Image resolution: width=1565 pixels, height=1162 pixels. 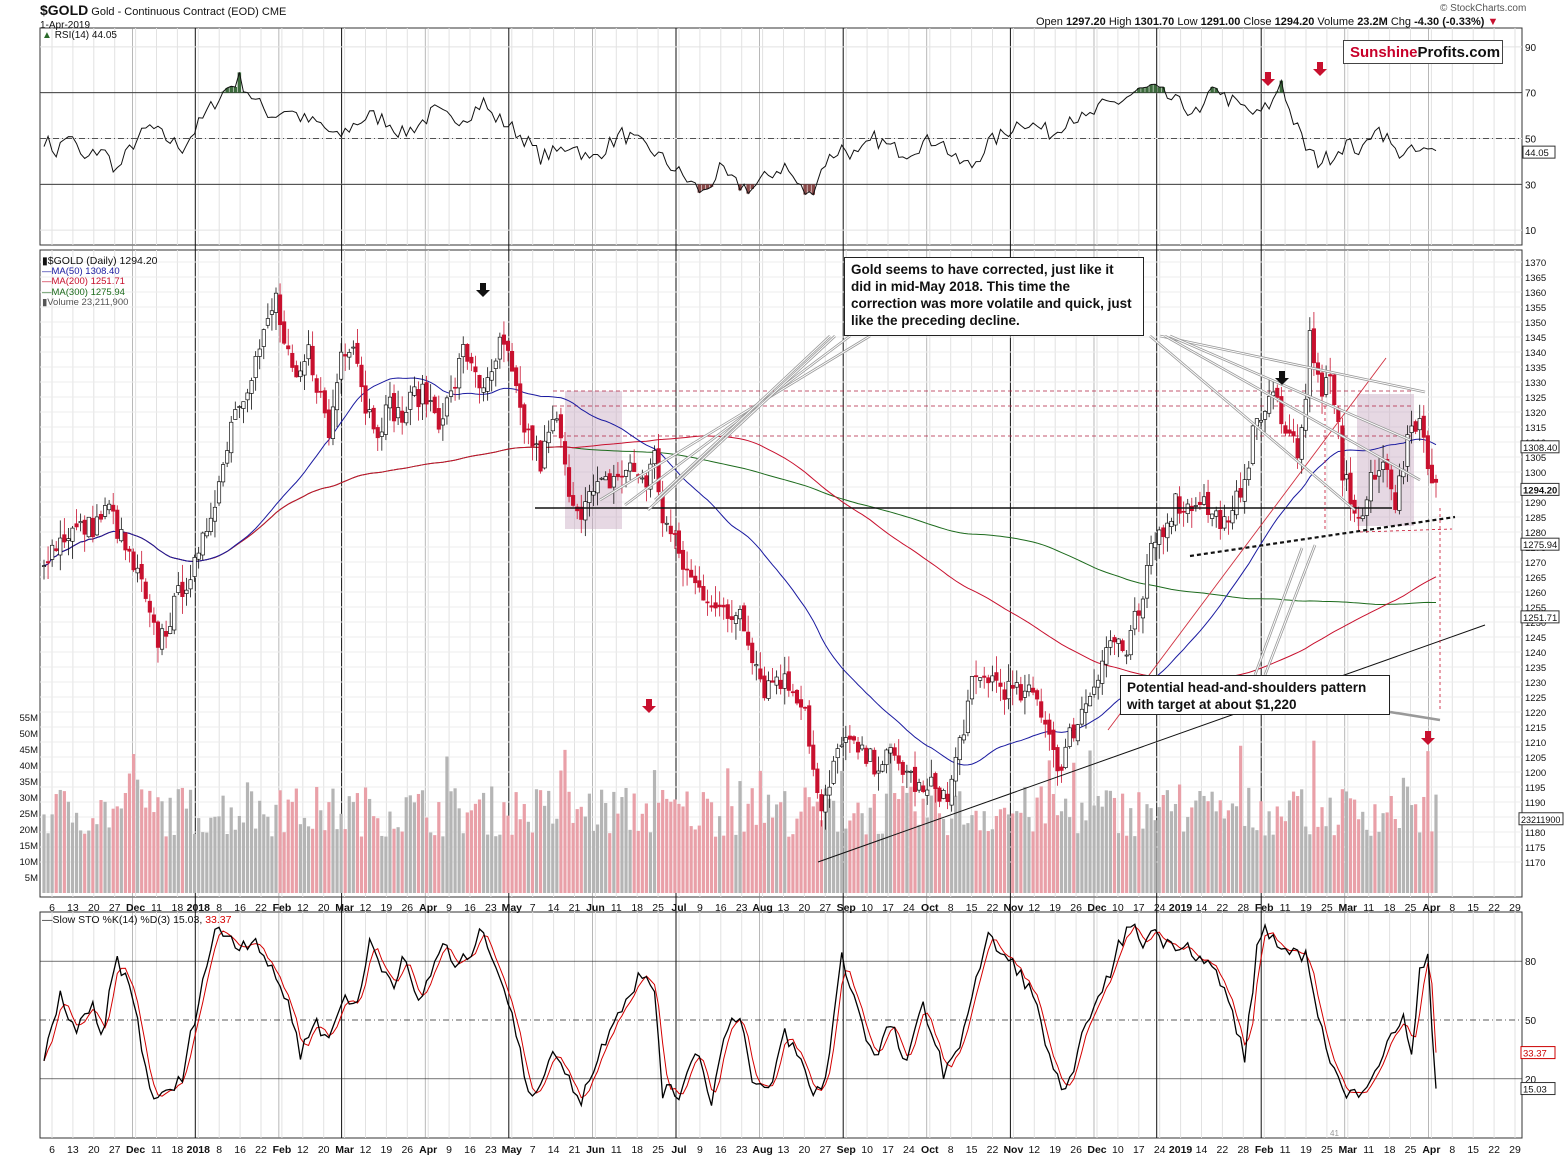 What do you see at coordinates (1013, 1150) in the screenshot?
I see `x-tick-label-bottom: Nov` at bounding box center [1013, 1150].